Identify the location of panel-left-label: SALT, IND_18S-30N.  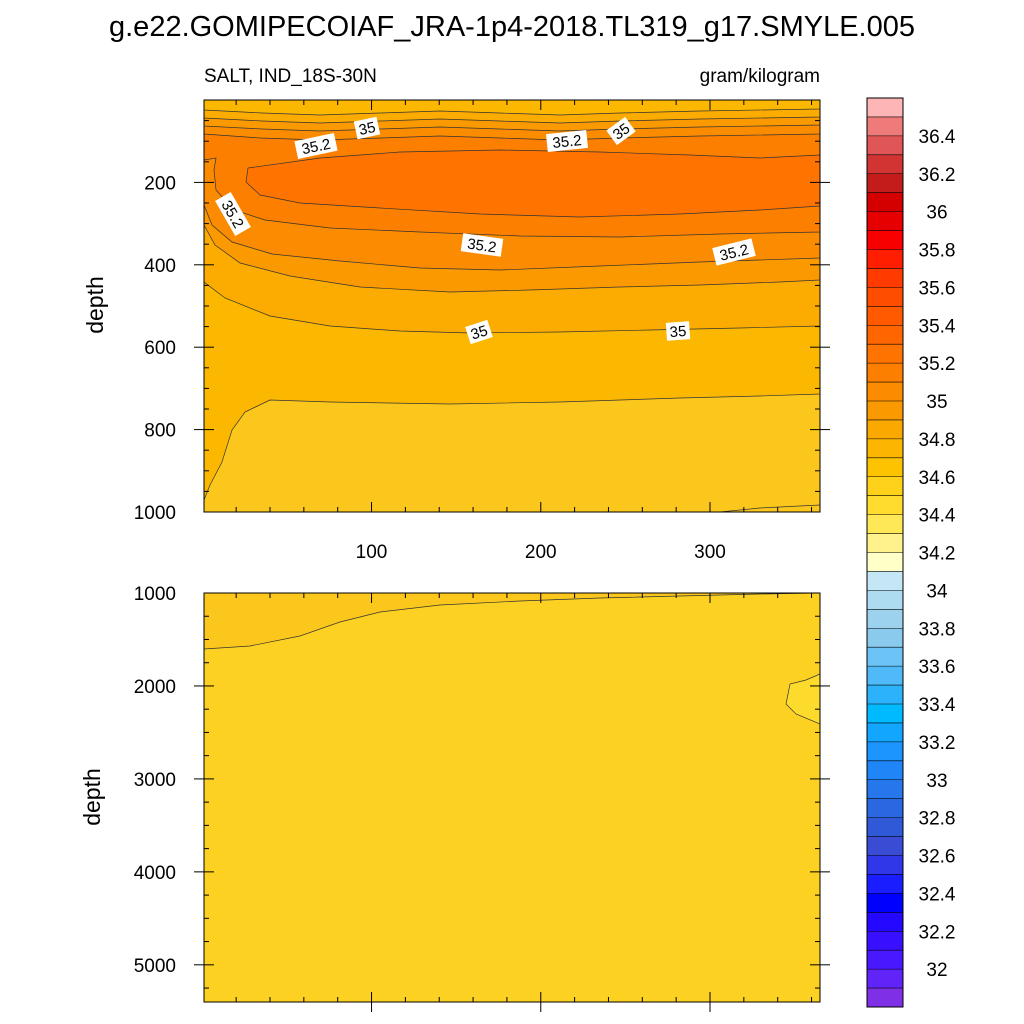
(290, 76).